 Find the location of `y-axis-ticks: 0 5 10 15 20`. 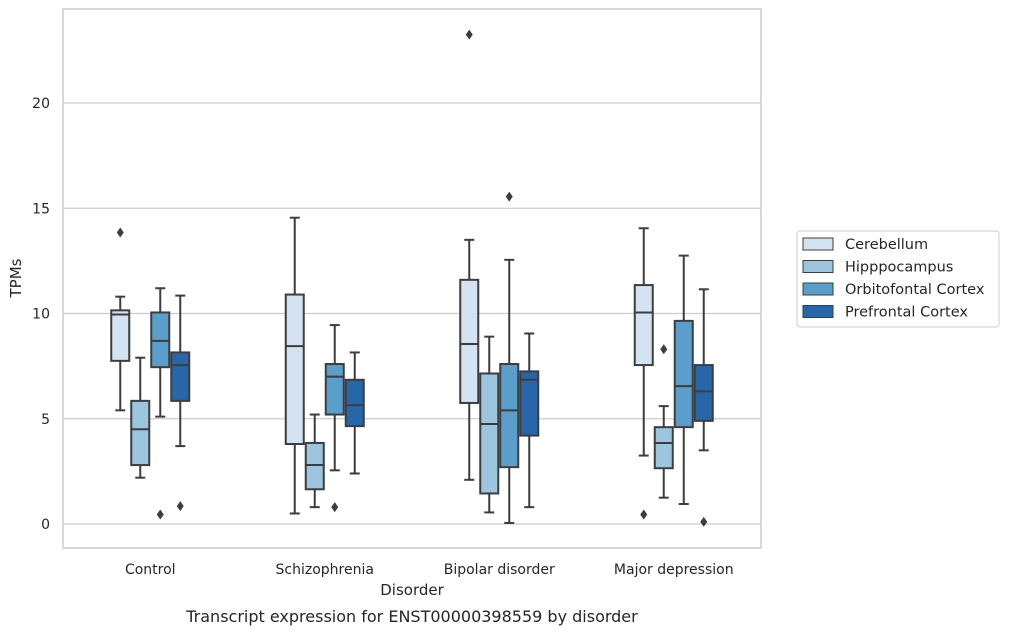

y-axis-ticks: 0 5 10 15 20 is located at coordinates (41, 314).